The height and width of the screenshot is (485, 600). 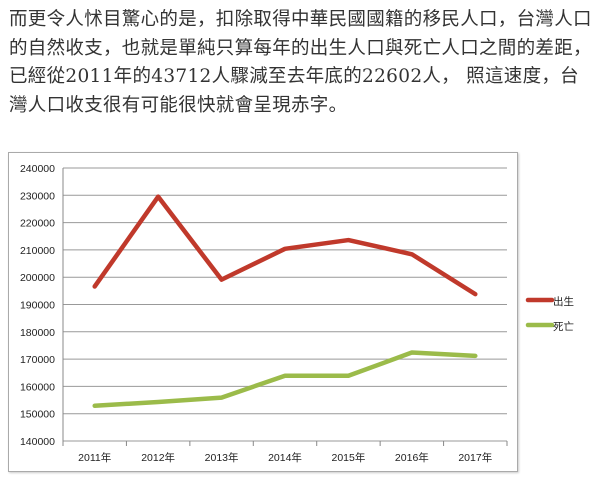 What do you see at coordinates (37, 442) in the screenshot?
I see `y-tick-label: 140000` at bounding box center [37, 442].